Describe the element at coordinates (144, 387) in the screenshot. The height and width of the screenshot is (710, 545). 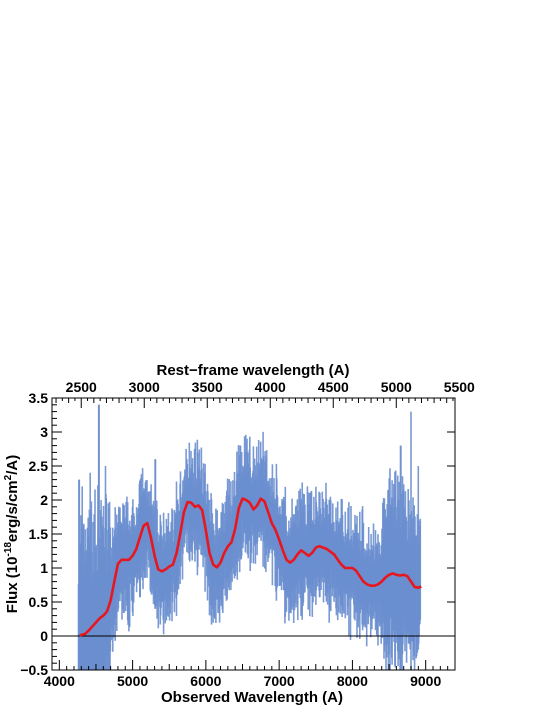
I see `x2-tick-label: 3000` at that location.